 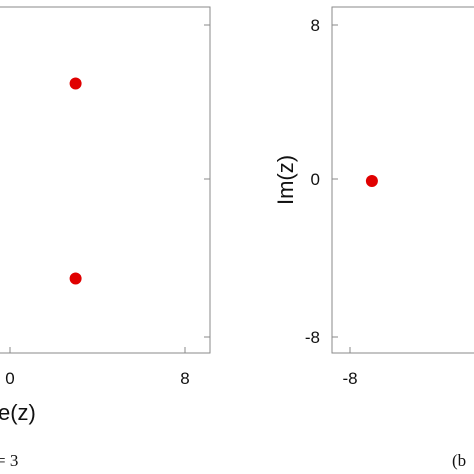 I want to click on panel-b-y-ticklines, so click(x=335, y=181).